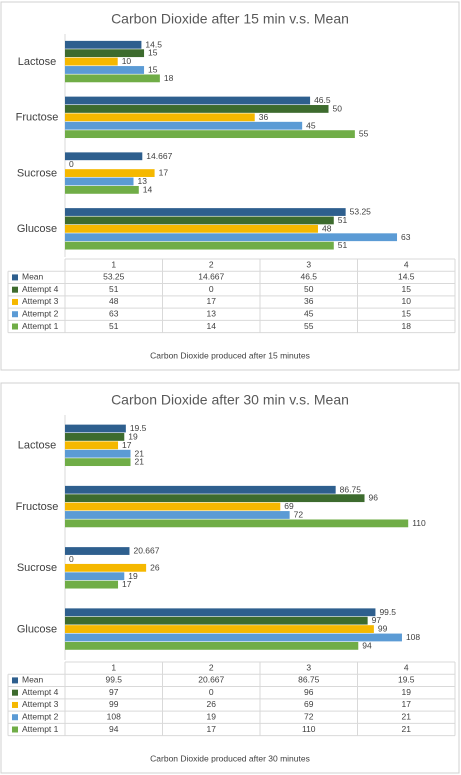 The image size is (461, 775). What do you see at coordinates (212, 313) in the screenshot?
I see `table-value: 13` at bounding box center [212, 313].